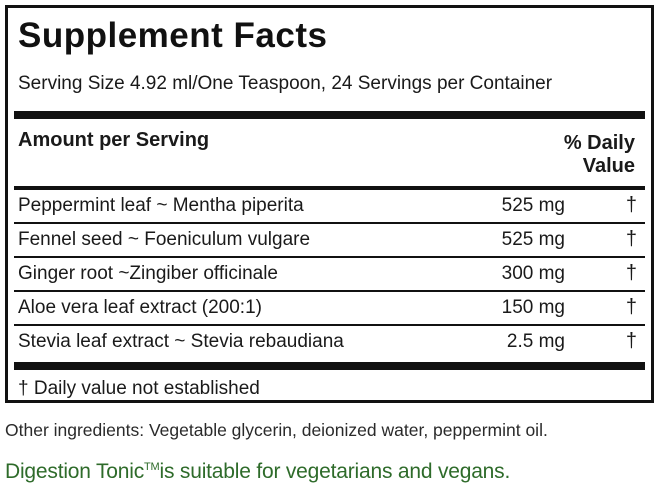  Describe the element at coordinates (533, 273) in the screenshot. I see `ingredient-amount: 300 mg` at that location.